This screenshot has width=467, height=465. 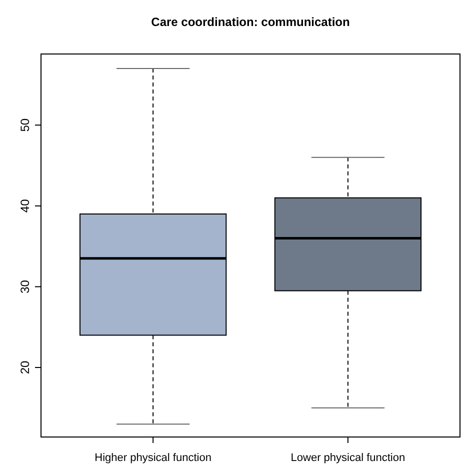 What do you see at coordinates (348, 458) in the screenshot?
I see `x-tick-label: Lower physical function` at bounding box center [348, 458].